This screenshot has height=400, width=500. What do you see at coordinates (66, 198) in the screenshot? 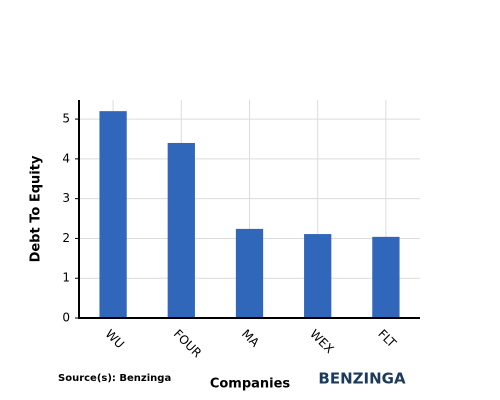
I see `y-tick-label: 3` at bounding box center [66, 198].